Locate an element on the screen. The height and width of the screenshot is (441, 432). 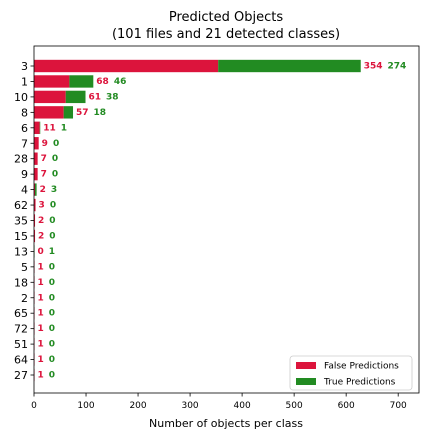
x-tick-label-200: 200 is located at coordinates (137, 406).